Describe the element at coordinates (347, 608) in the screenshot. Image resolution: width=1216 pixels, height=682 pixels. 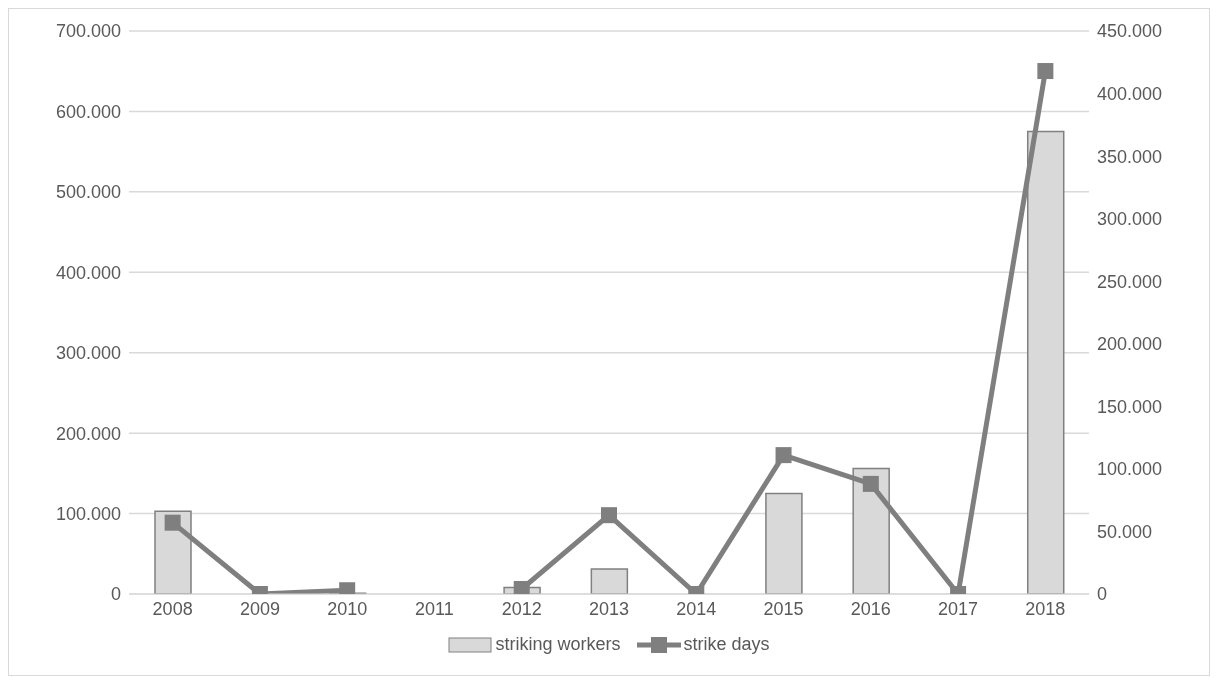
I see `x-tick-label: 2010` at that location.